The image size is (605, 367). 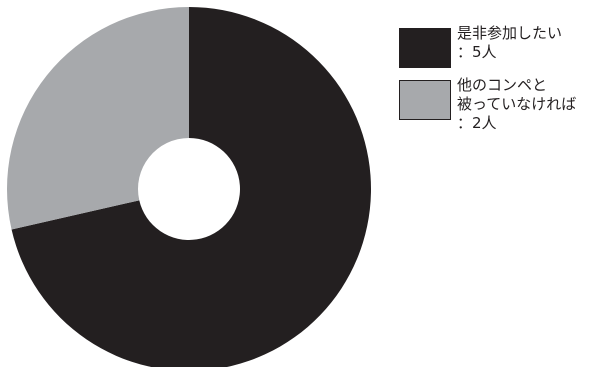 I want to click on legend-label-2-line-2: 被っていなければ, so click(x=517, y=104).